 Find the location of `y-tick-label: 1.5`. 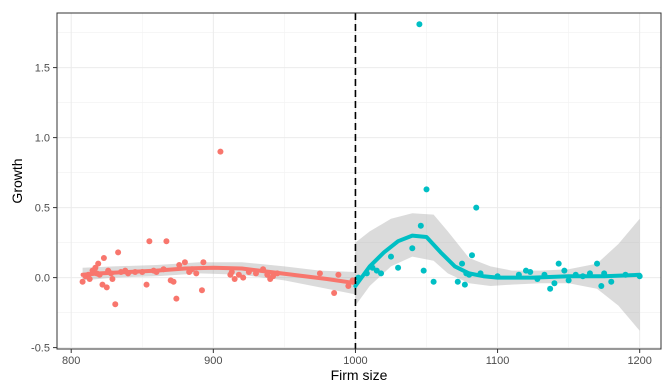

y-tick-label: 1.5 is located at coordinates (42, 69).